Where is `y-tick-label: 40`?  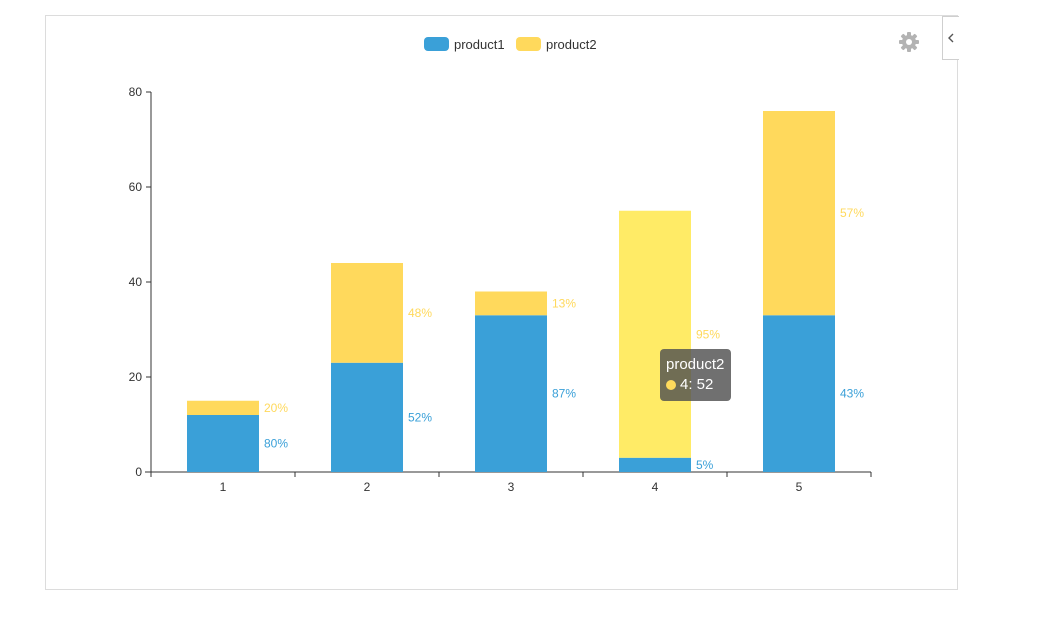 y-tick-label: 40 is located at coordinates (136, 282).